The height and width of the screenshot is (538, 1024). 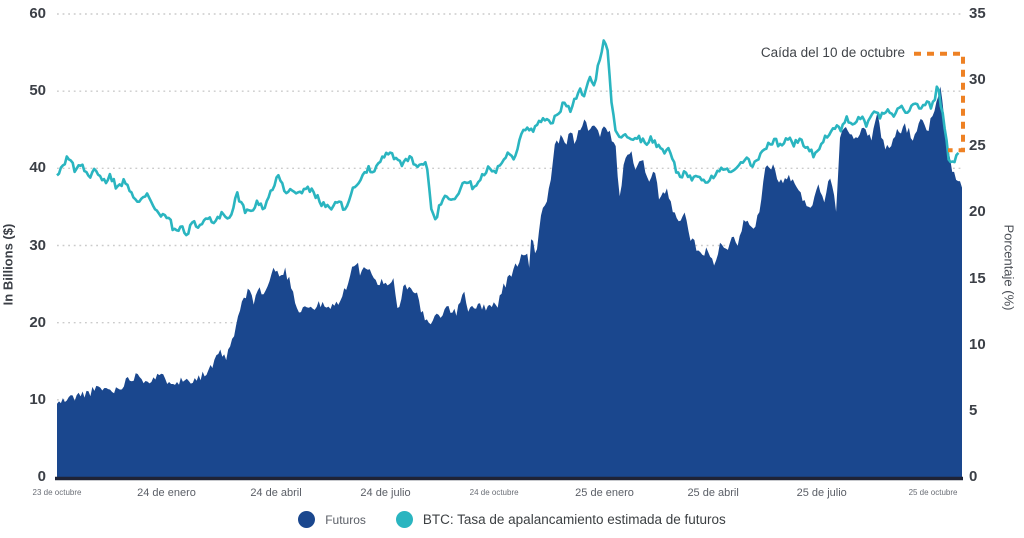 What do you see at coordinates (166, 493) in the screenshot?
I see `x-axis-tick: 24 de enero` at bounding box center [166, 493].